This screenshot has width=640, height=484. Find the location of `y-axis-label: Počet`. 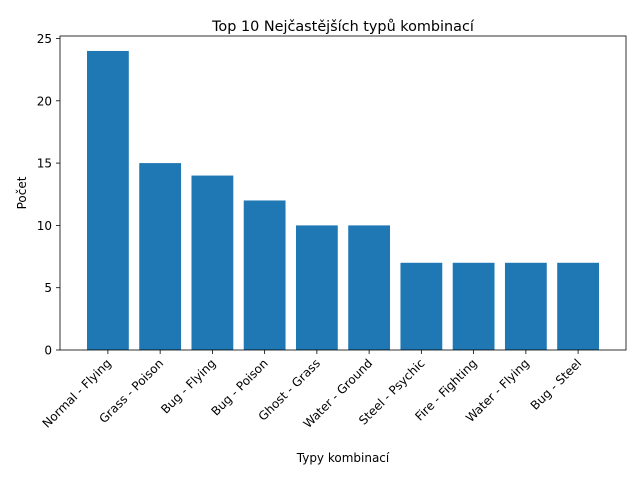

y-axis-label: Počet is located at coordinates (22, 192).